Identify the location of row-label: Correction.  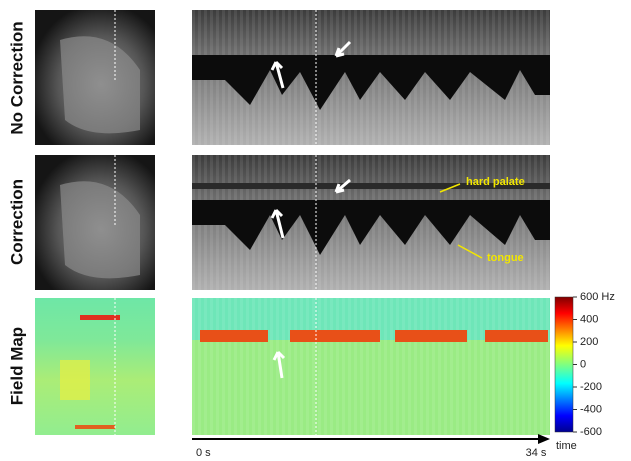
(16, 222).